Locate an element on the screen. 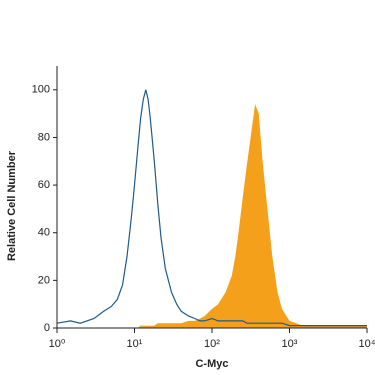 Image resolution: width=375 pixels, height=375 pixels. x-axis-label: C-Myc is located at coordinates (211, 364).